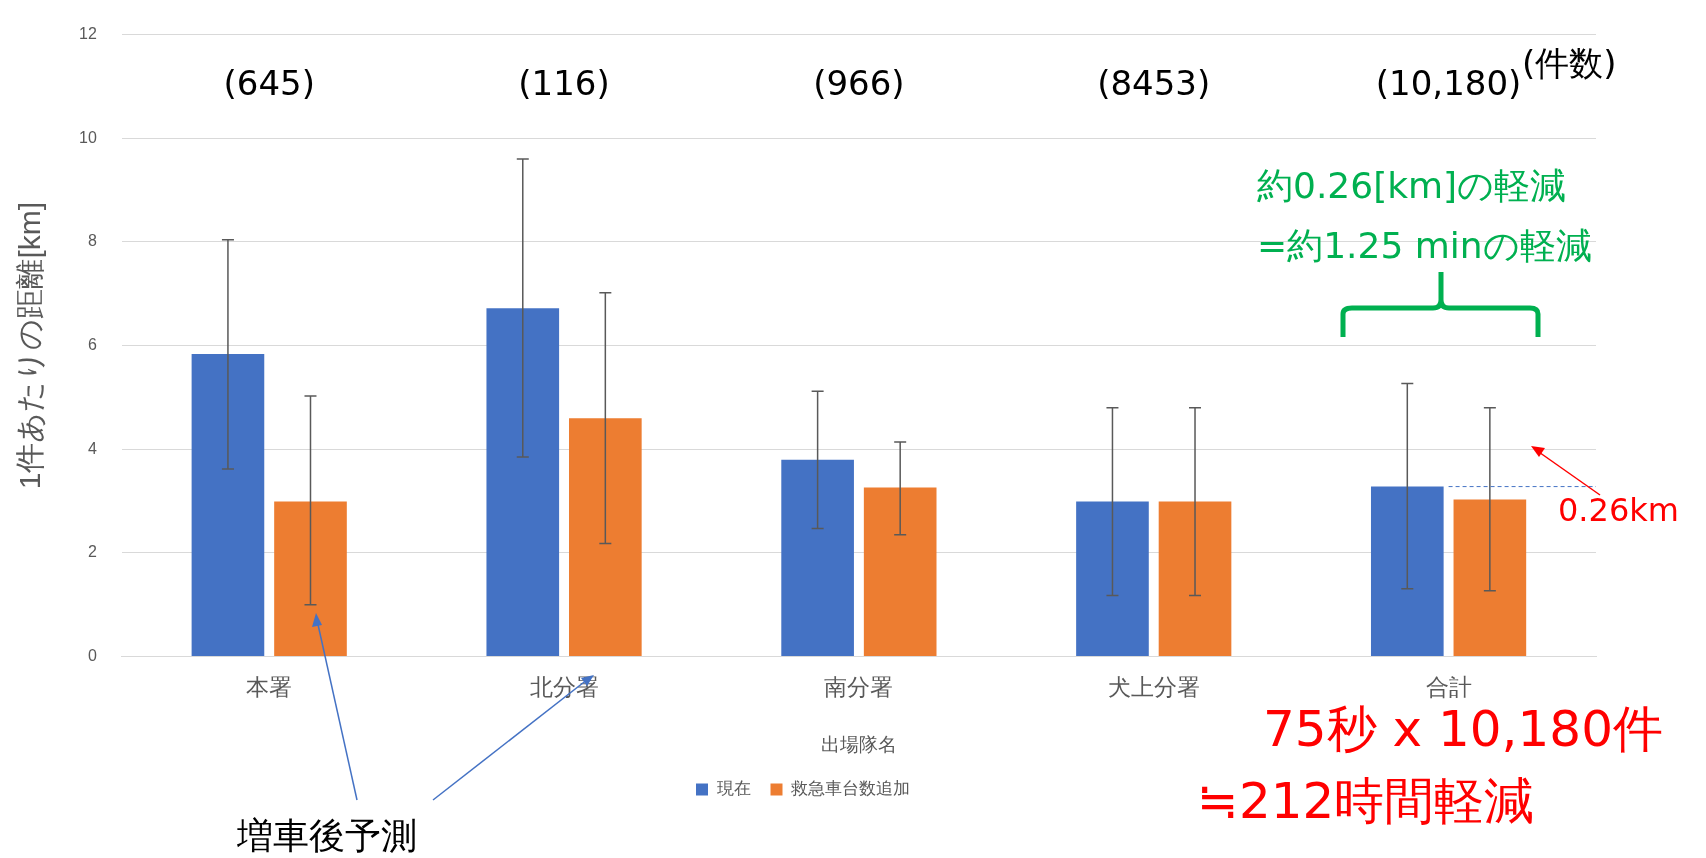 The width and height of the screenshot is (1706, 858). What do you see at coordinates (88, 34) in the screenshot?
I see `y-tick-label: 12` at bounding box center [88, 34].